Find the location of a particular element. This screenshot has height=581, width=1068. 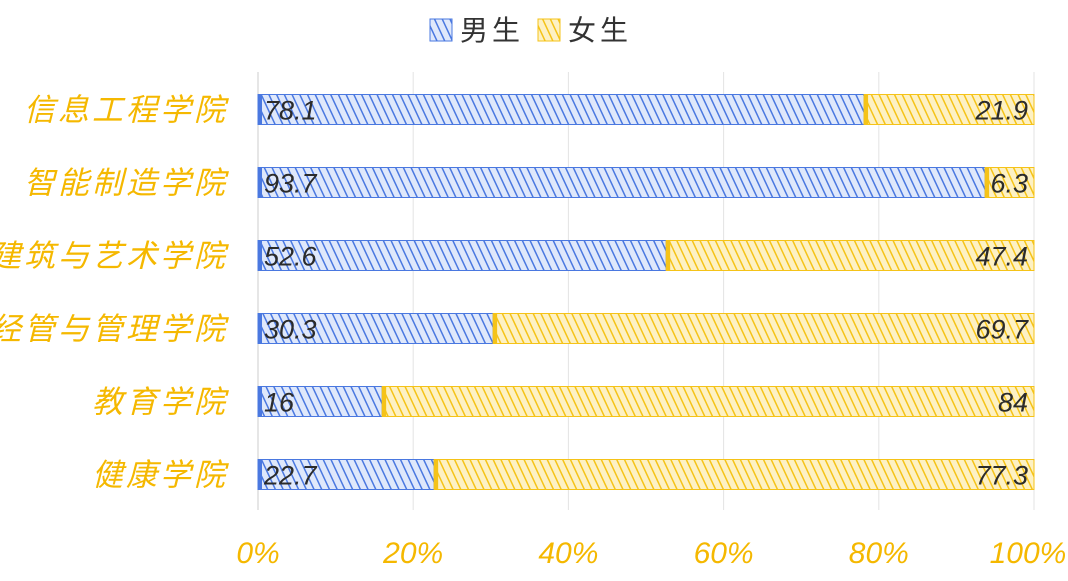

category-label: 健康学院 is located at coordinates (160, 476).